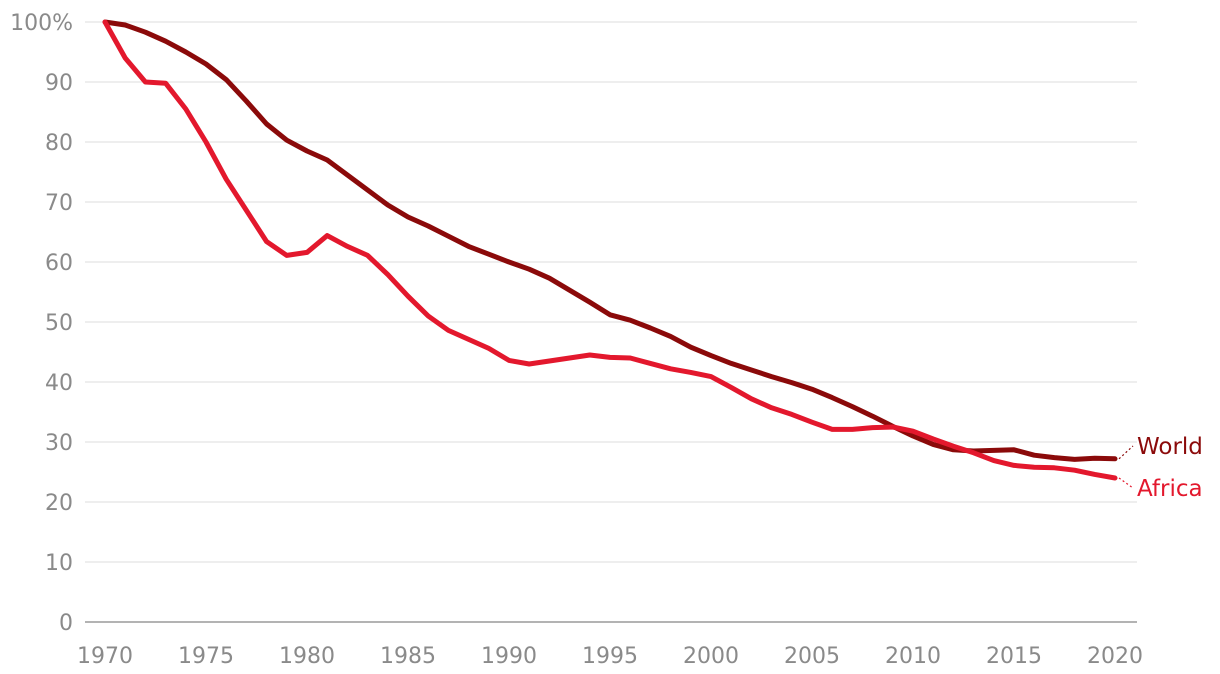 The image size is (1220, 674). I want to click on series-label-africa: Africa, so click(1170, 489).